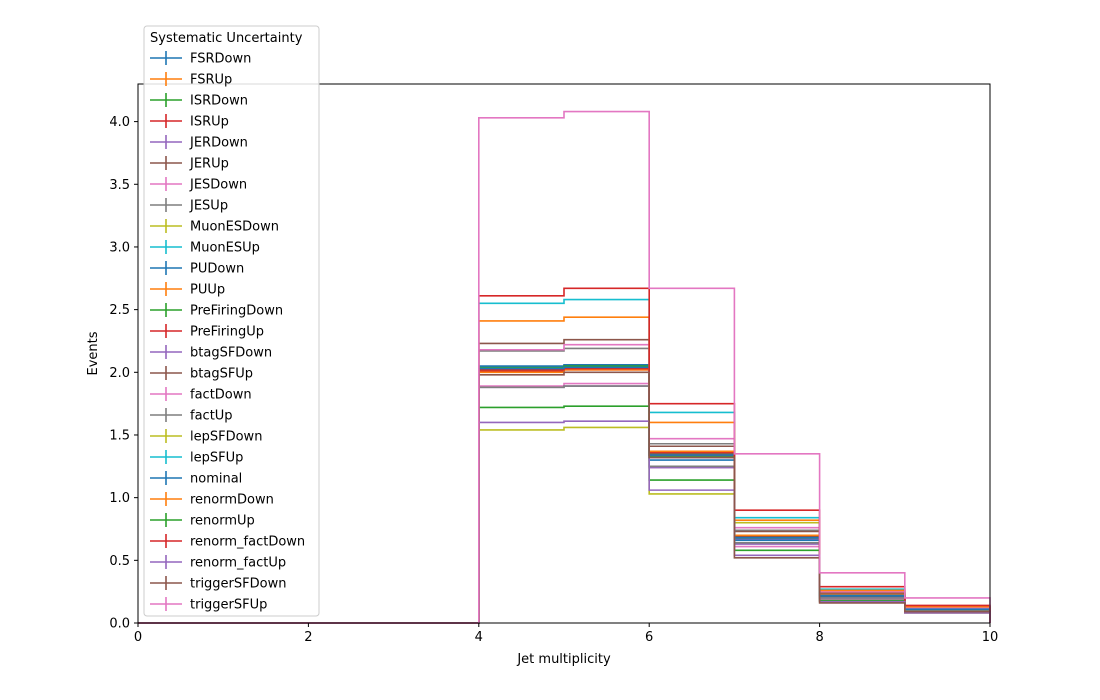 The height and width of the screenshot is (700, 1100). Describe the element at coordinates (216, 458) in the screenshot. I see `legend-label: lepSFUp` at that location.